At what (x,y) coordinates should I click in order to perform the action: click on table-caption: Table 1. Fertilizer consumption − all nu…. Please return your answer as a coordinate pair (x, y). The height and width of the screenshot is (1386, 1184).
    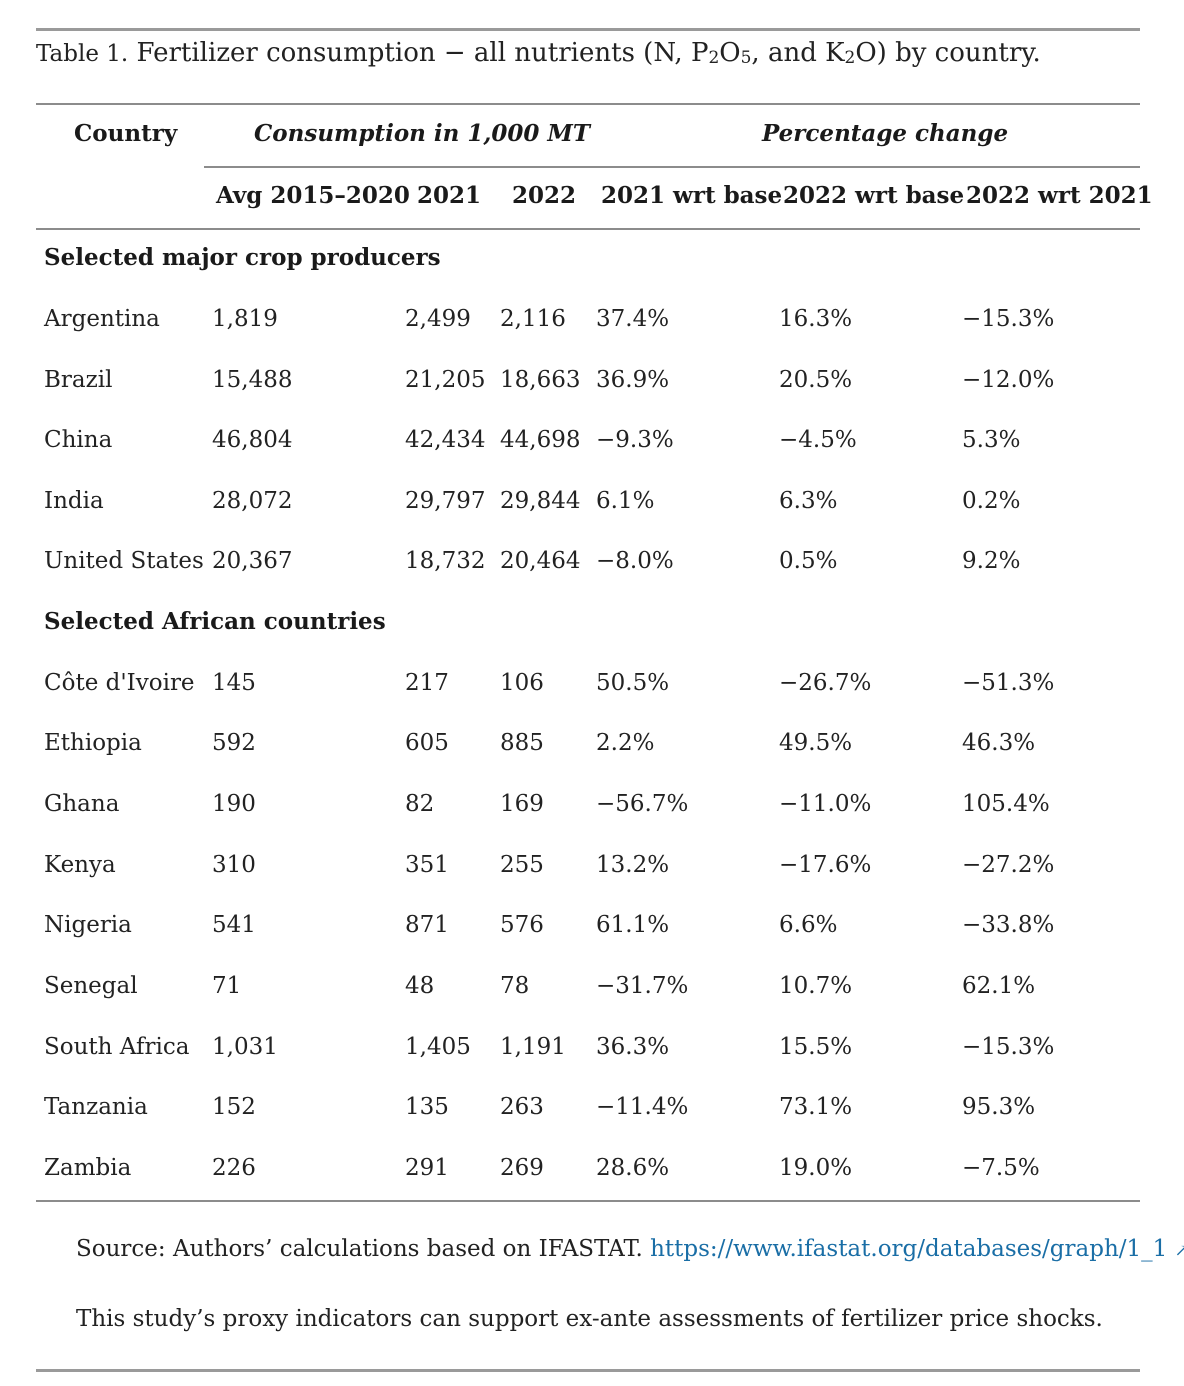
    Looking at the image, I should click on (538, 53).